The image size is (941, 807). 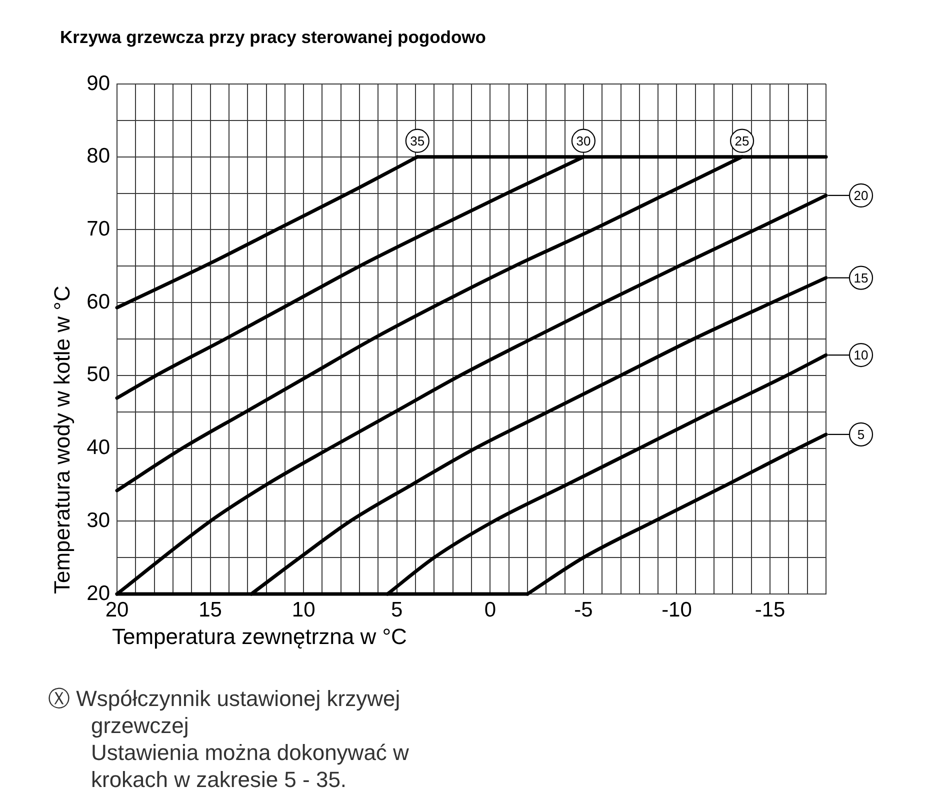 I want to click on series-label: 30, so click(x=583, y=140).